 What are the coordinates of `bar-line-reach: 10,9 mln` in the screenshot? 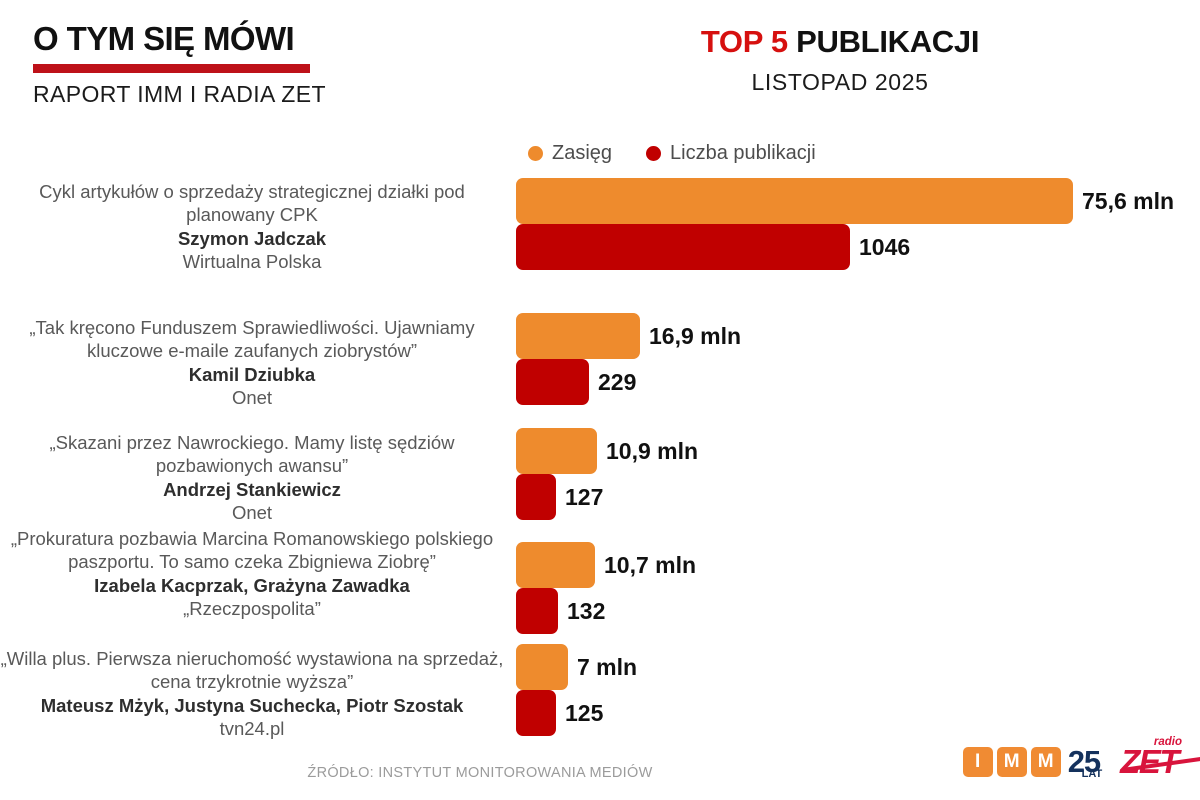 It's located at (858, 451).